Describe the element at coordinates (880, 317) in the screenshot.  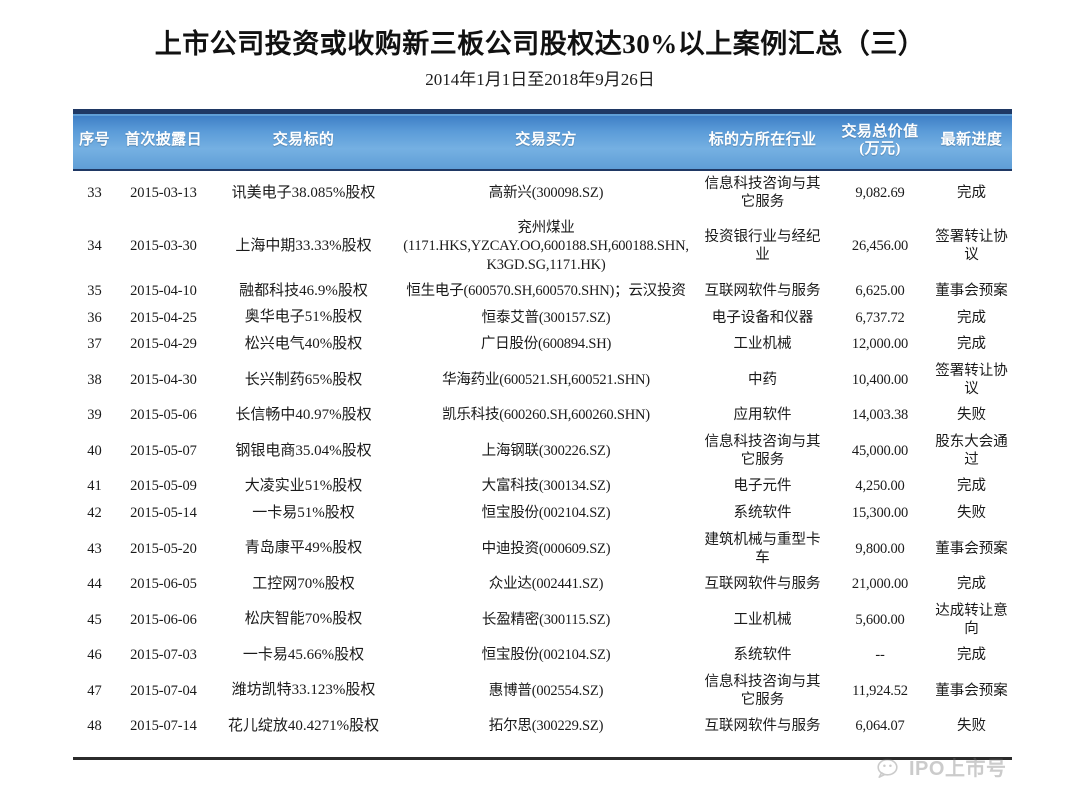
I see `cell-value: 6,737.72` at that location.